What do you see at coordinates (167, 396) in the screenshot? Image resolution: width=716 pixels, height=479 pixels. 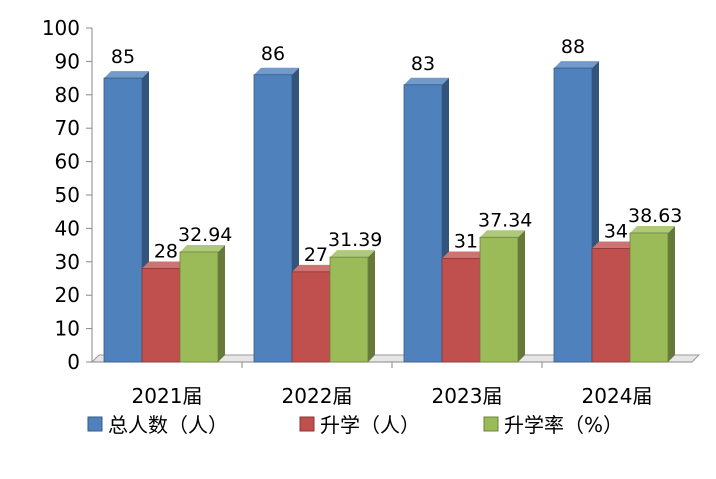 I see `x-tick-label: 2021届` at bounding box center [167, 396].